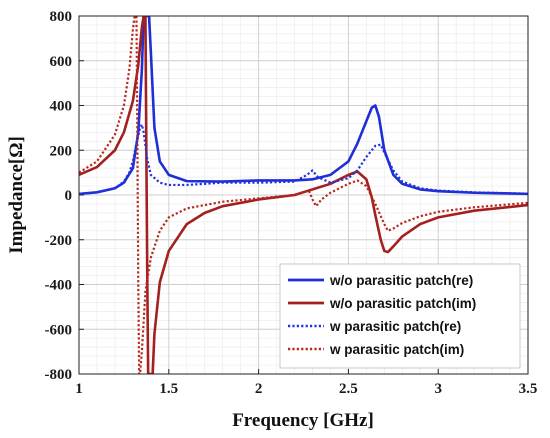 This screenshot has width=550, height=438. What do you see at coordinates (401, 280) in the screenshot?
I see `legend-label: w/o parasitic patch(re)` at bounding box center [401, 280].